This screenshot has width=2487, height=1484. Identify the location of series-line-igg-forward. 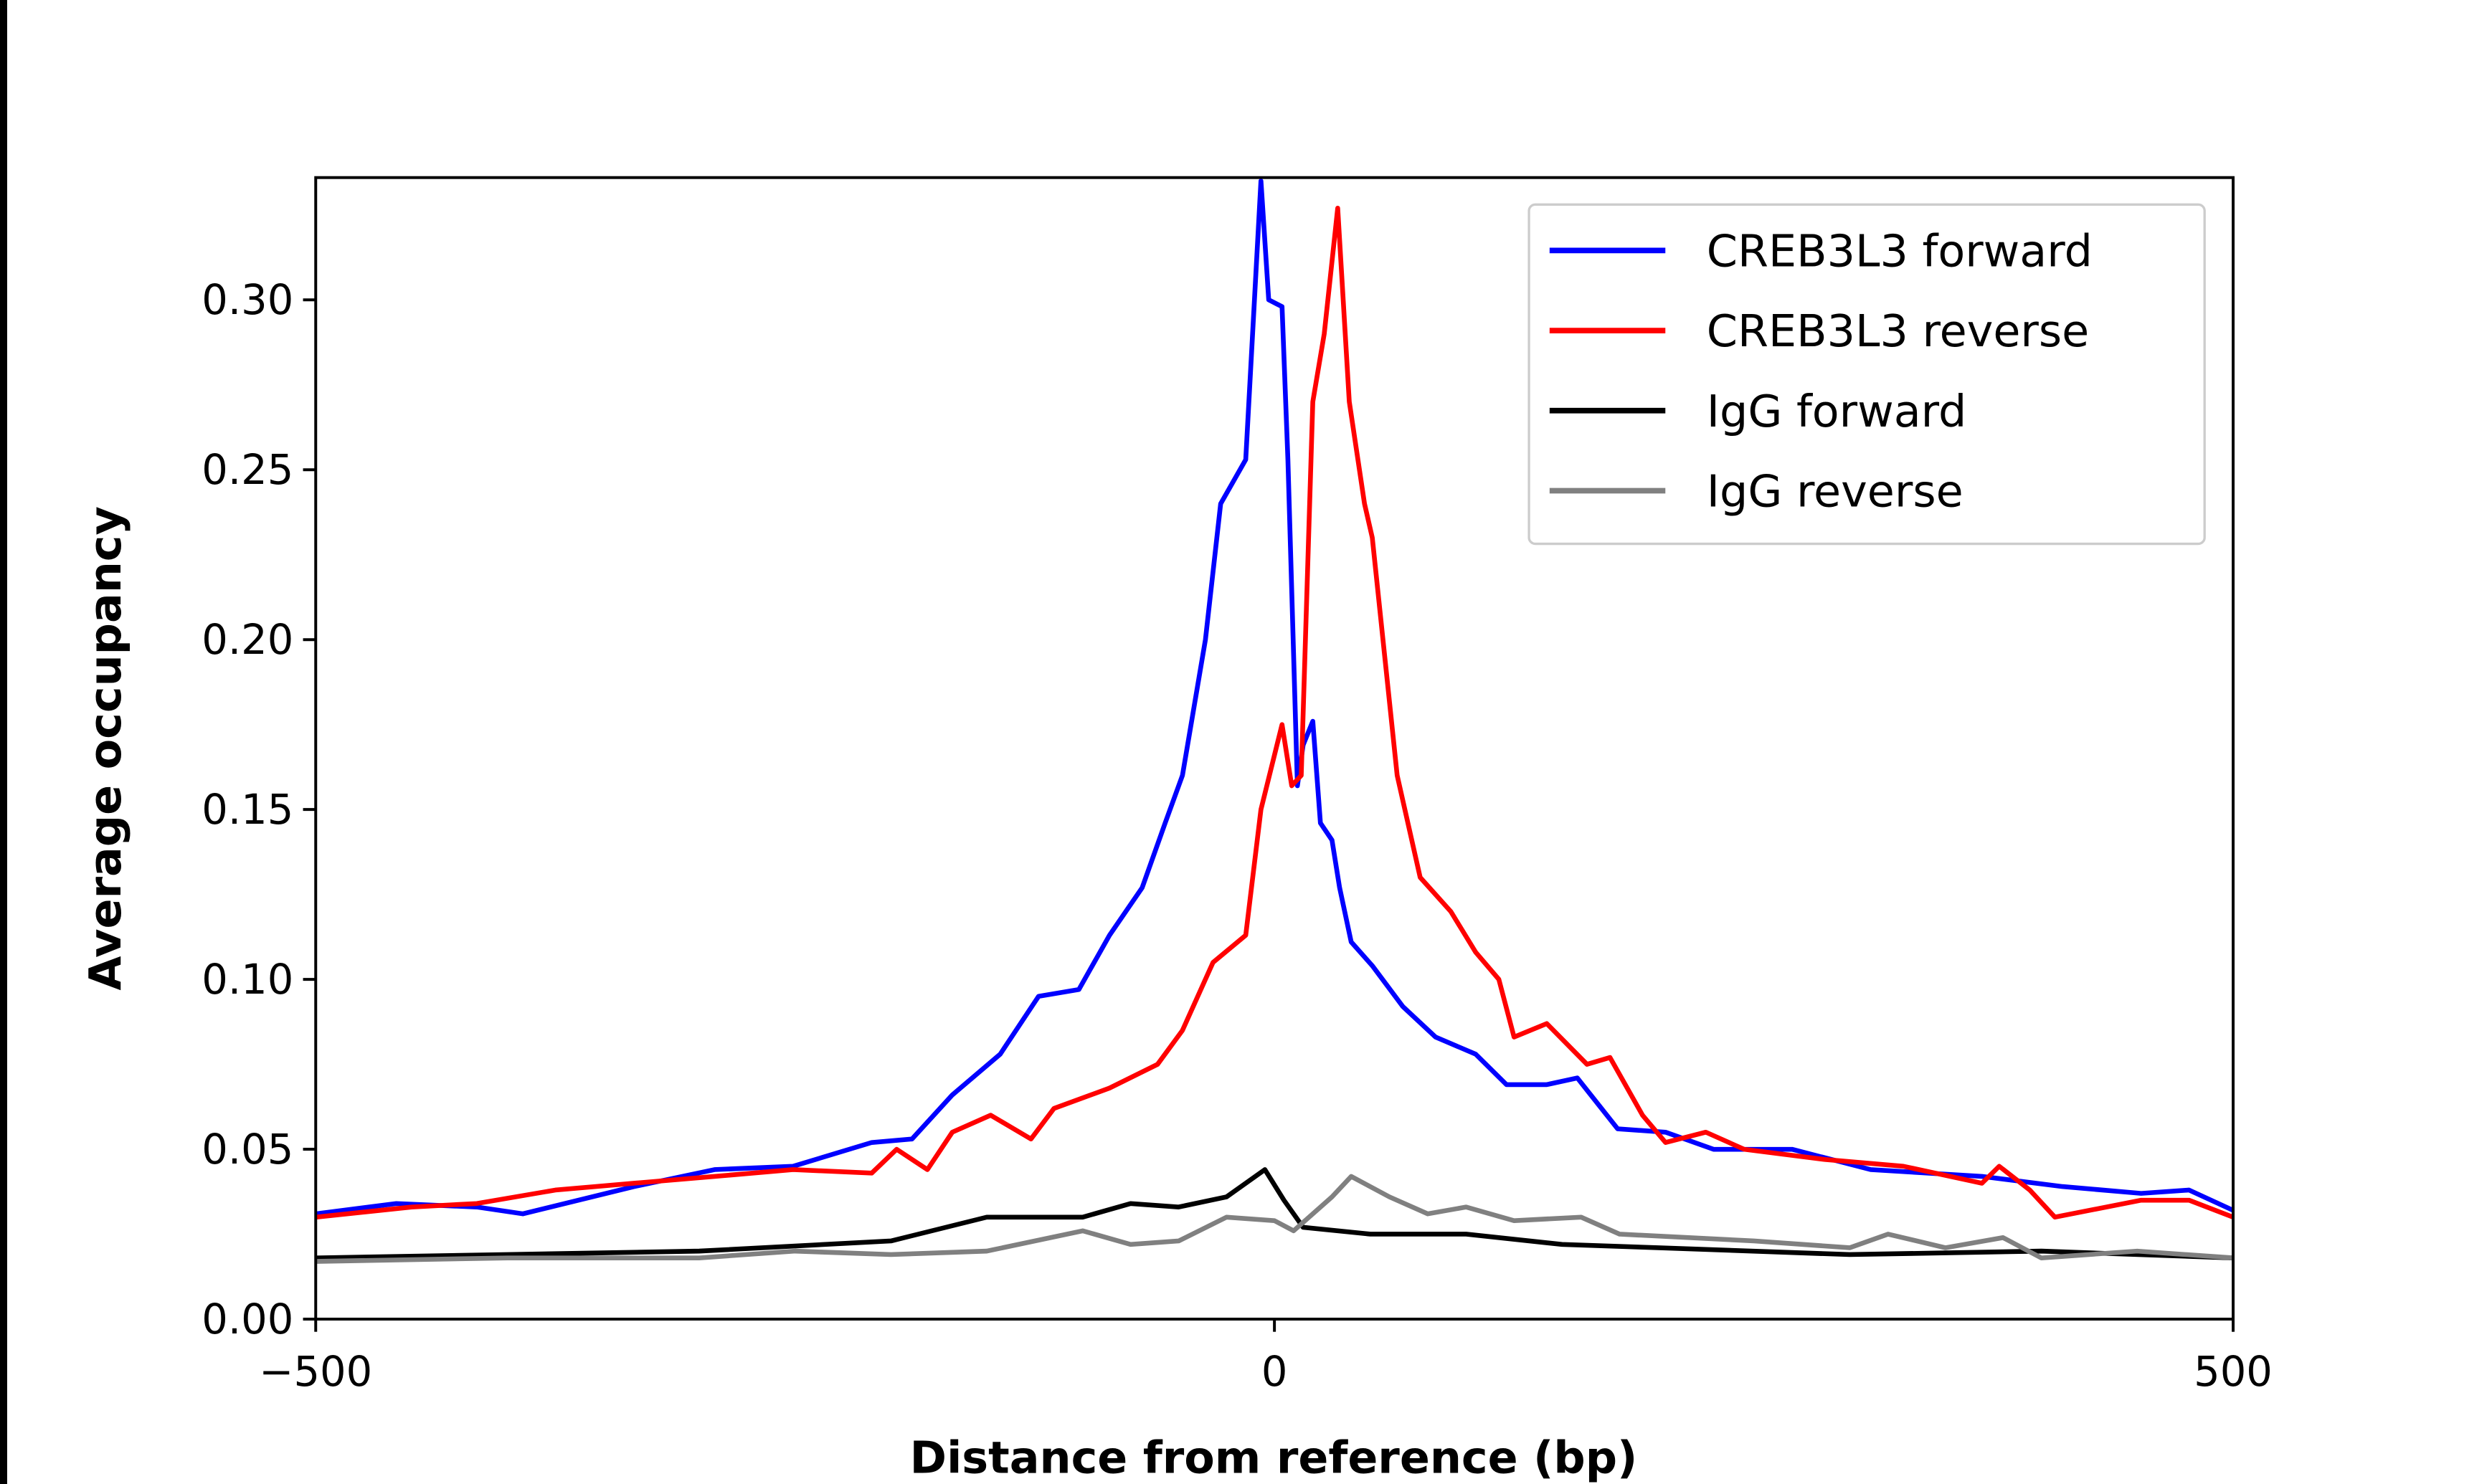
(1275, 1213).